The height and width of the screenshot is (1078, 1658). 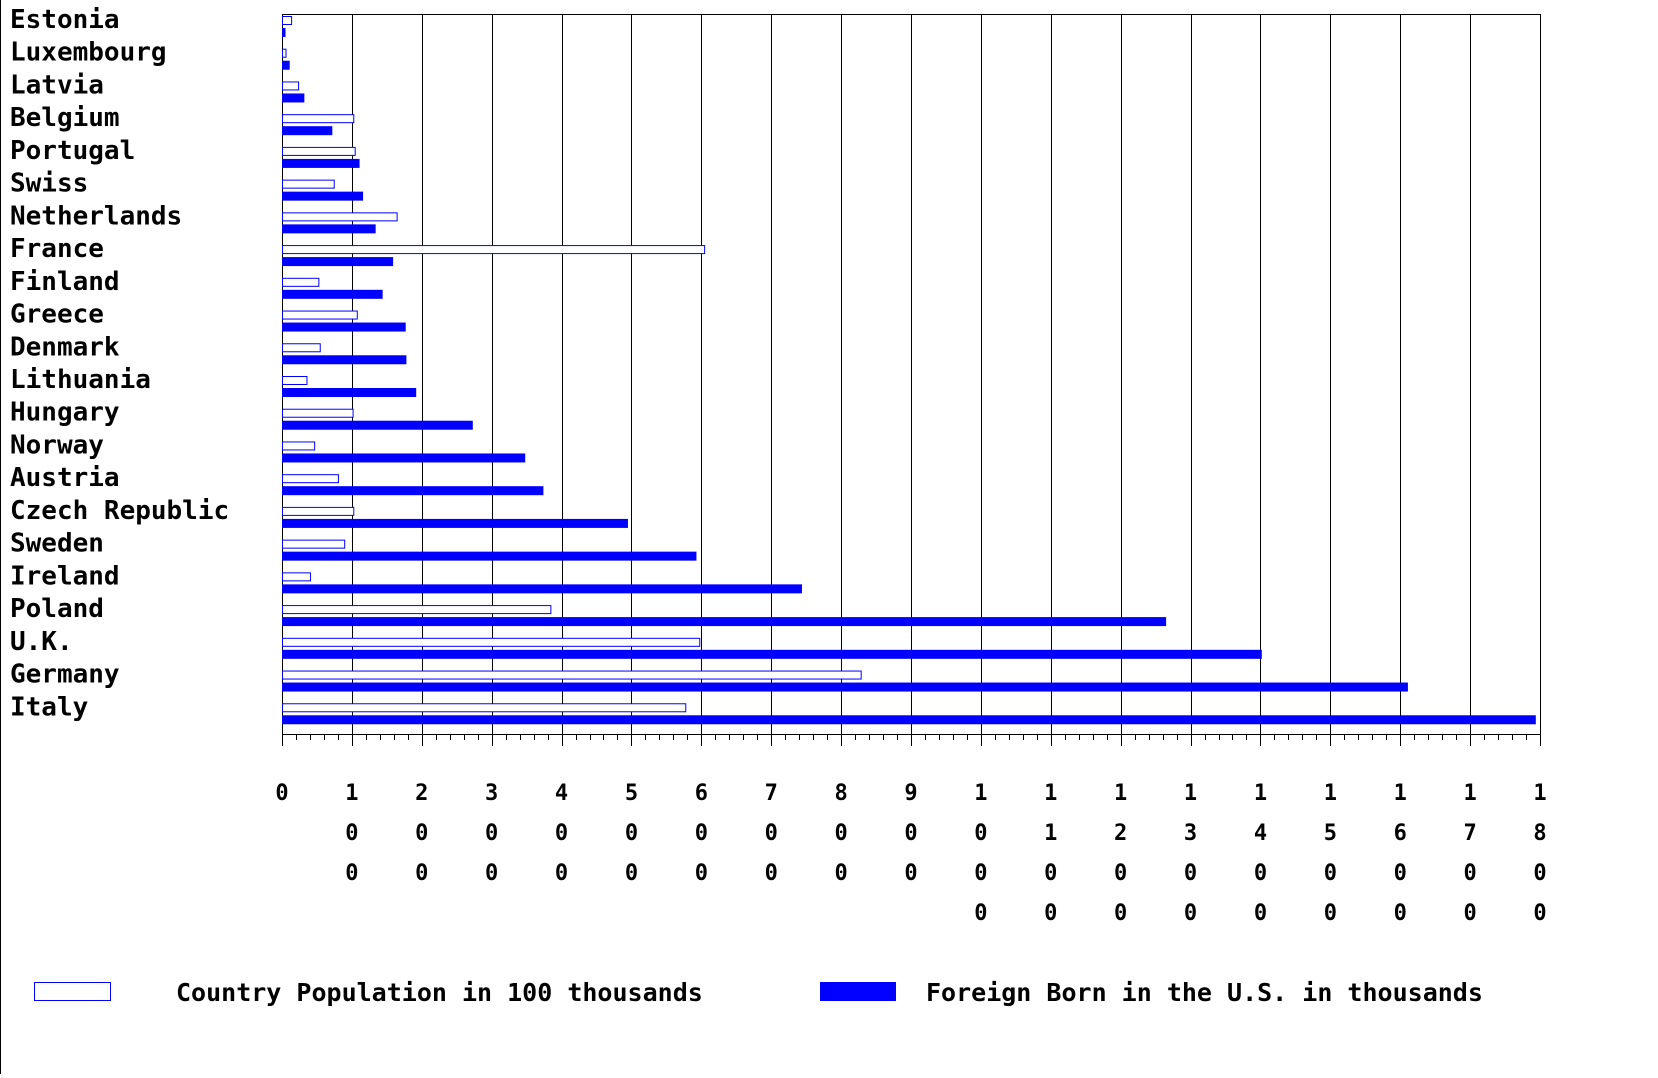 I want to click on category-label: Denmark, so click(x=65, y=347).